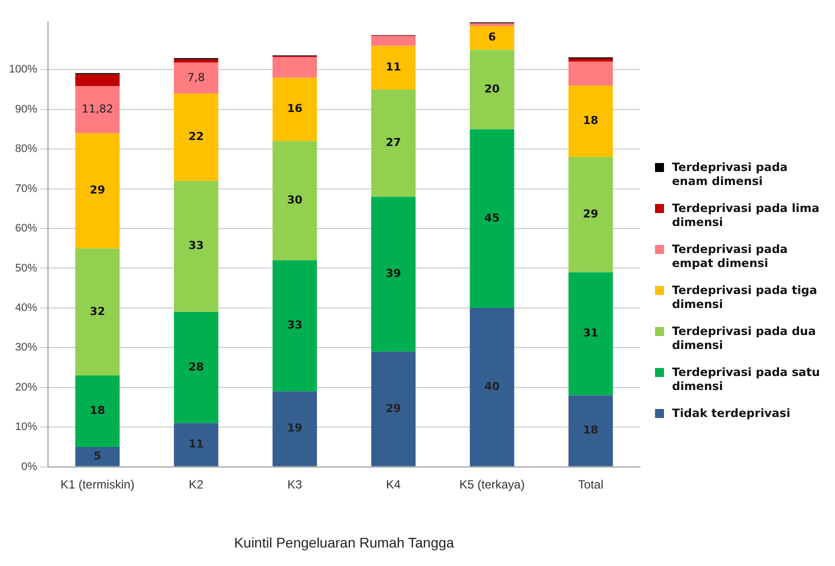  I want to click on x-tick-label: K2, so click(196, 484).